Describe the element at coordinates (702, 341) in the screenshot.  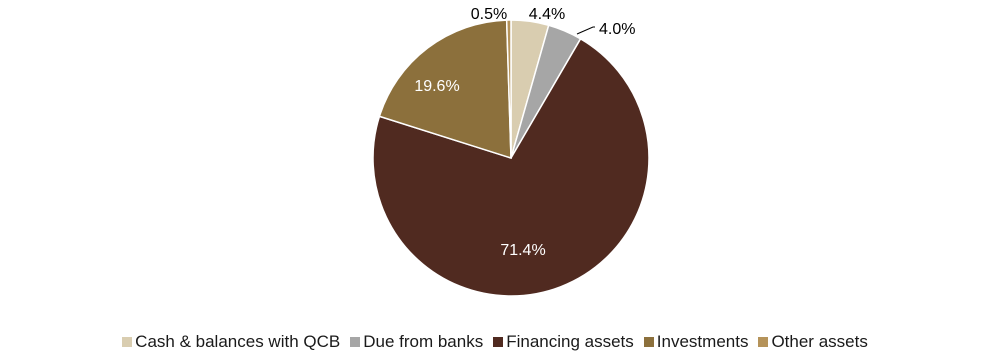
I see `legend-label-investments: Investments` at that location.